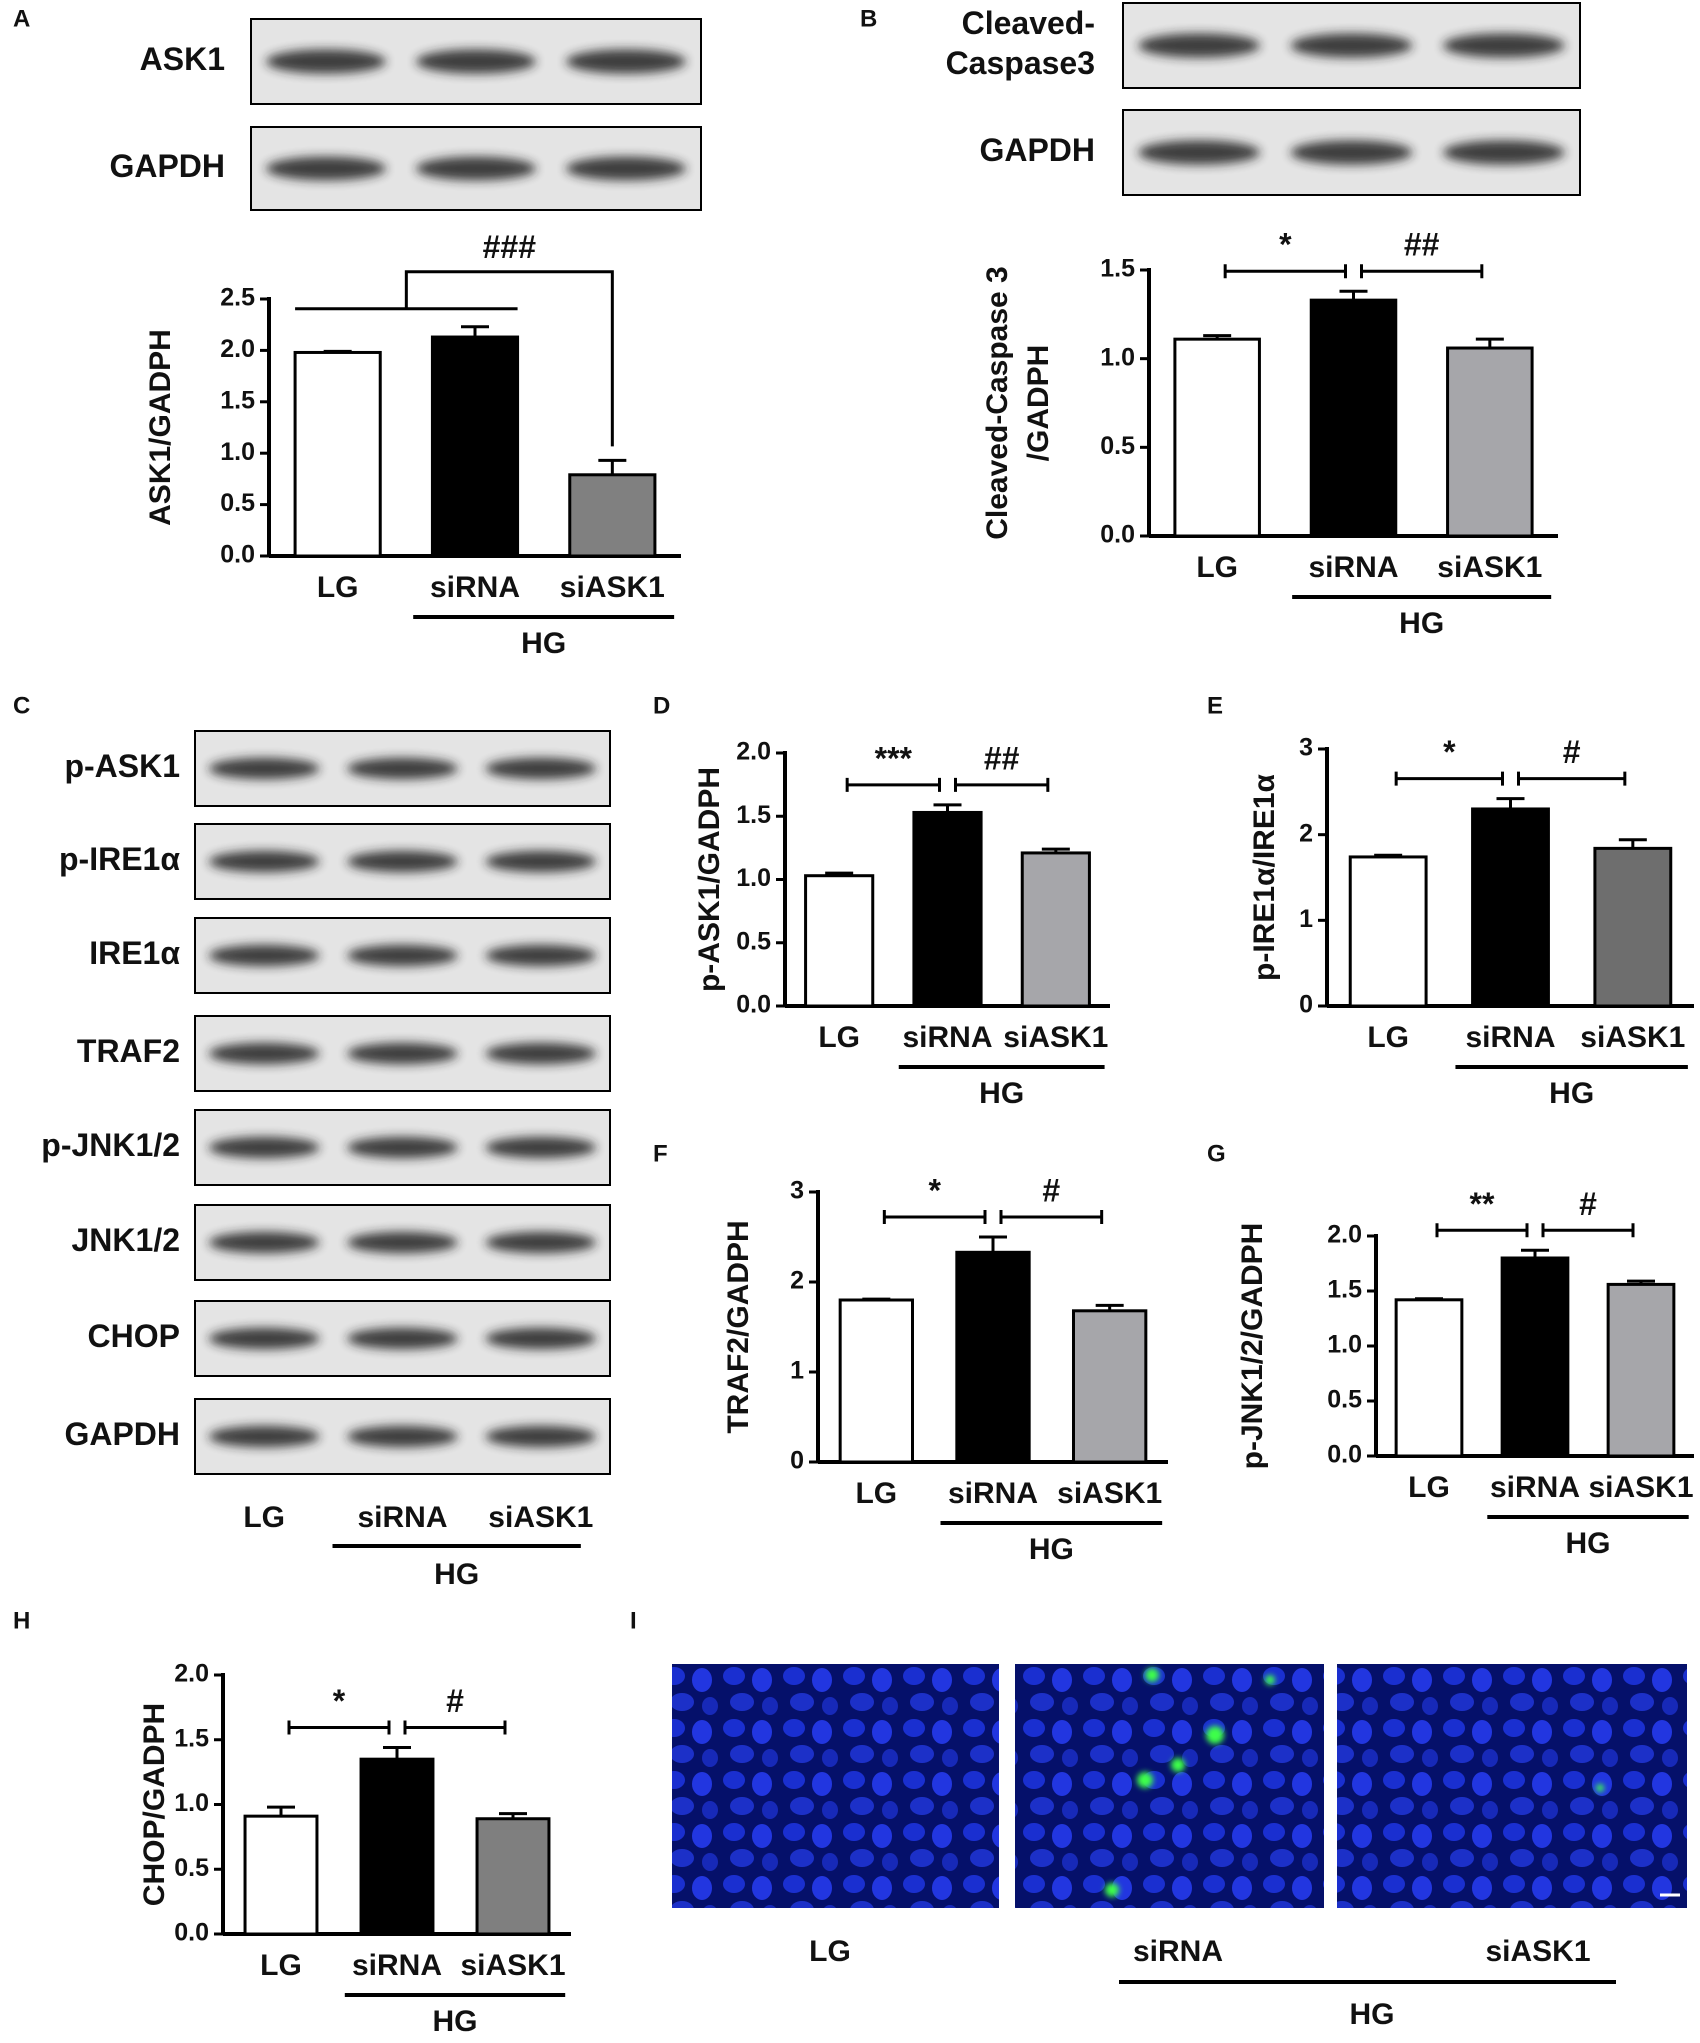 The width and height of the screenshot is (1700, 2043). Describe the element at coordinates (830, 1951) in the screenshot. I see `image-label: LG` at that location.